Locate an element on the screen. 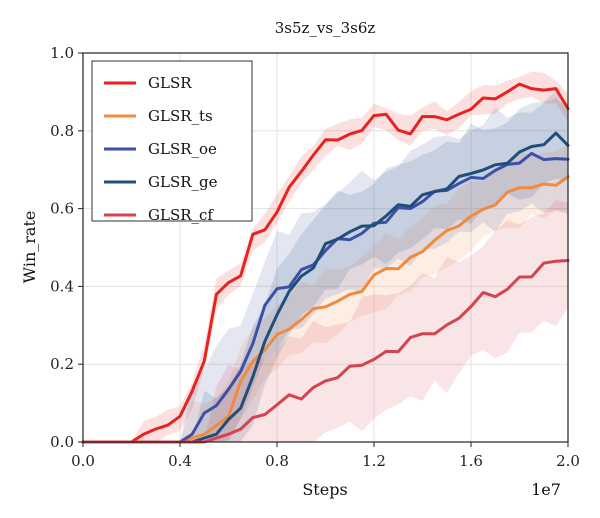  x-tick-label: 0.8 is located at coordinates (277, 461).